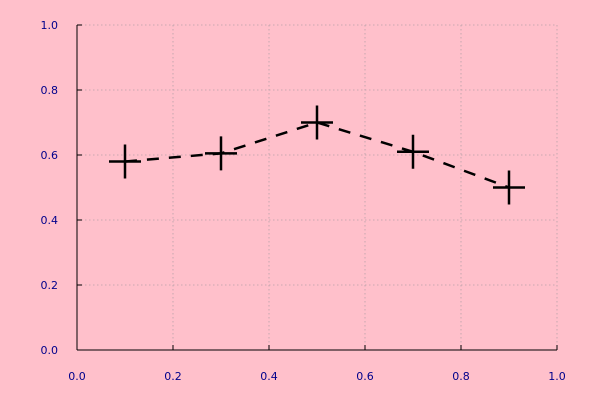 This screenshot has height=400, width=600. I want to click on y-tick-label: 0.6, so click(50, 155).